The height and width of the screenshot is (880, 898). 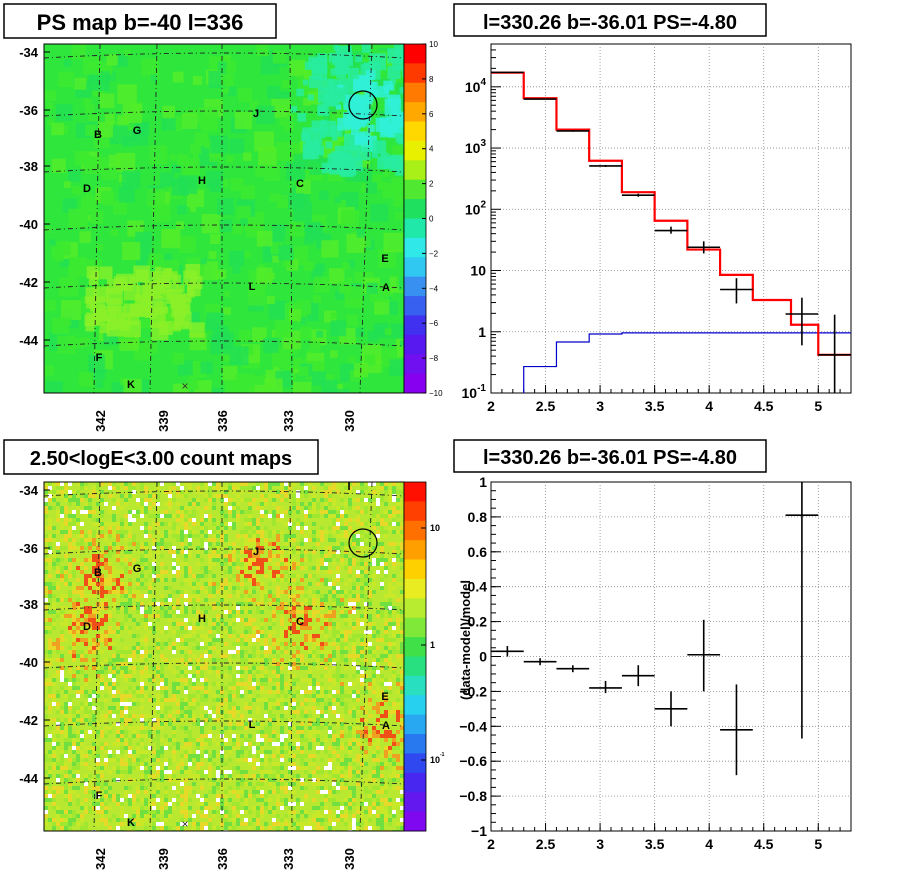 What do you see at coordinates (431, 79) in the screenshot?
I see `colorbar-tick-label: 8` at bounding box center [431, 79].